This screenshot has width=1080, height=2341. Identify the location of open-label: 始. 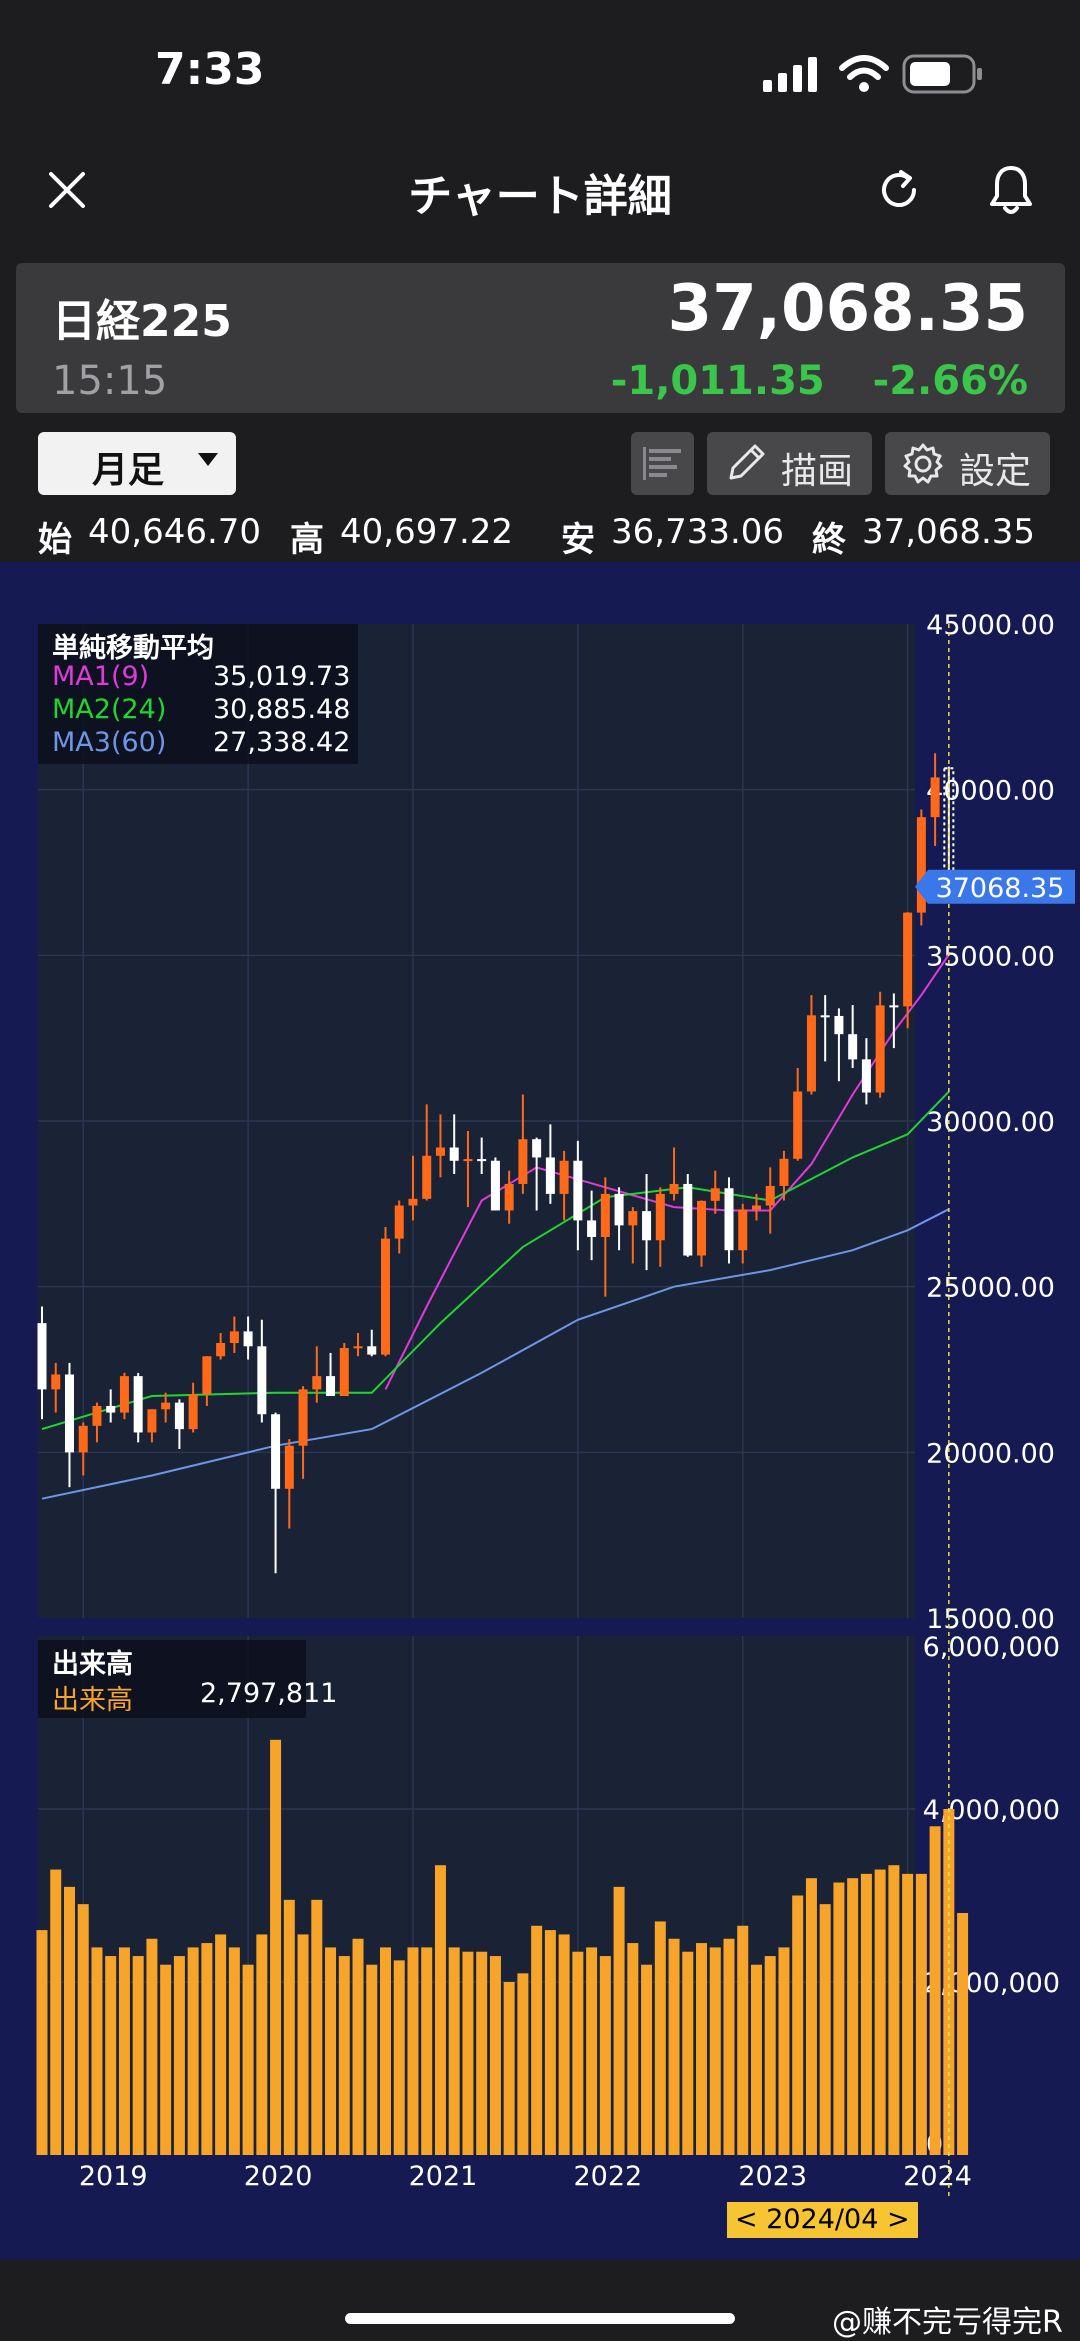
(55, 540).